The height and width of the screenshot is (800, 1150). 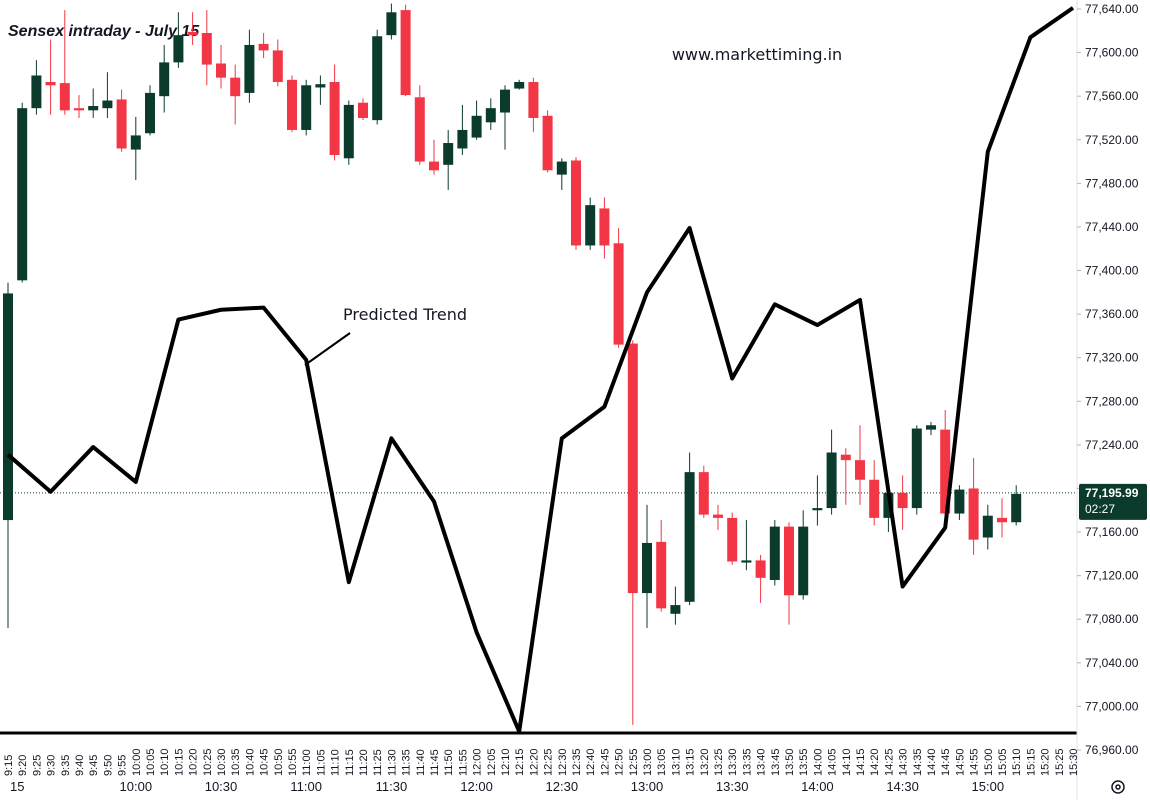 What do you see at coordinates (1031, 762) in the screenshot?
I see `x-tick-label: 15:15` at bounding box center [1031, 762].